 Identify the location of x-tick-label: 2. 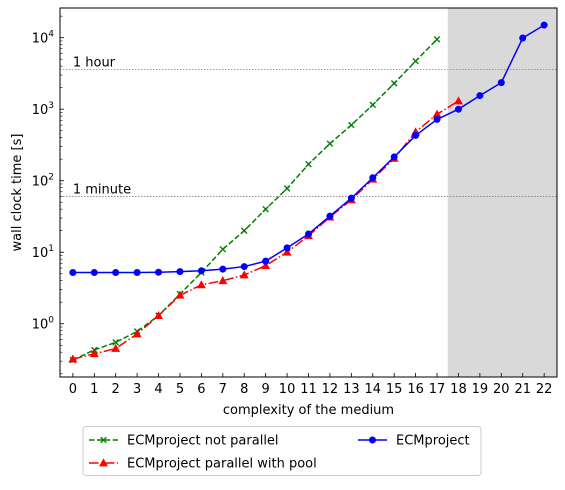
(116, 389).